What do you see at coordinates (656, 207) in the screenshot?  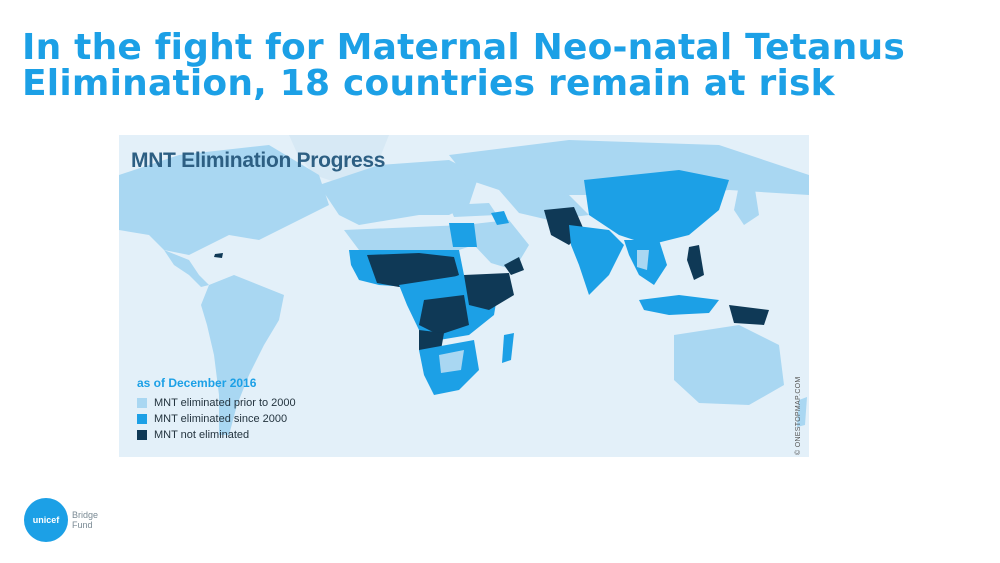 I see `china` at bounding box center [656, 207].